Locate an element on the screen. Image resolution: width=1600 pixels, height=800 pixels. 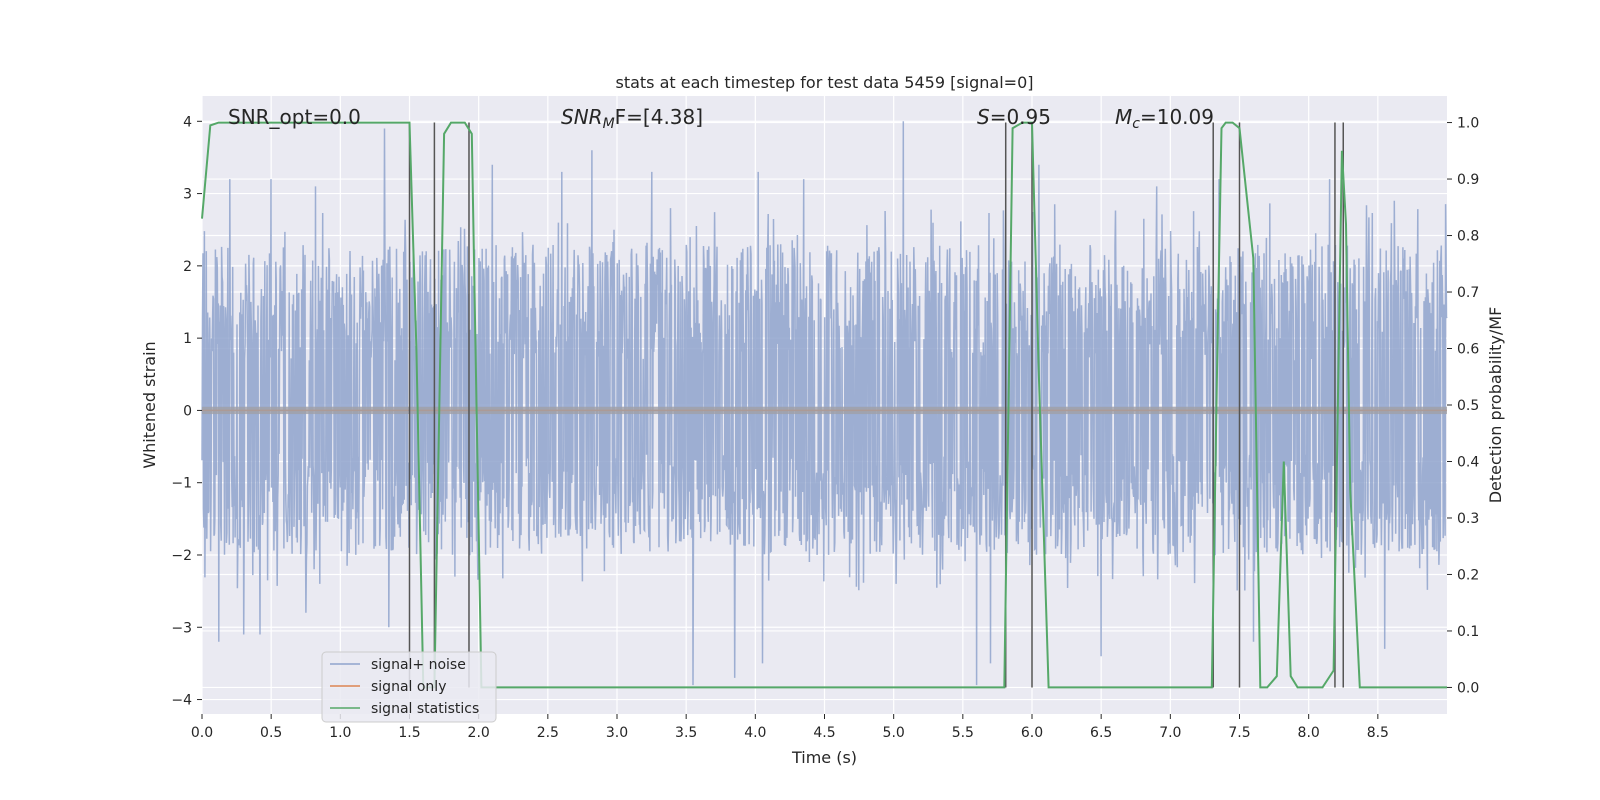
x-tick-label-3: 1.5 is located at coordinates (409, 733).